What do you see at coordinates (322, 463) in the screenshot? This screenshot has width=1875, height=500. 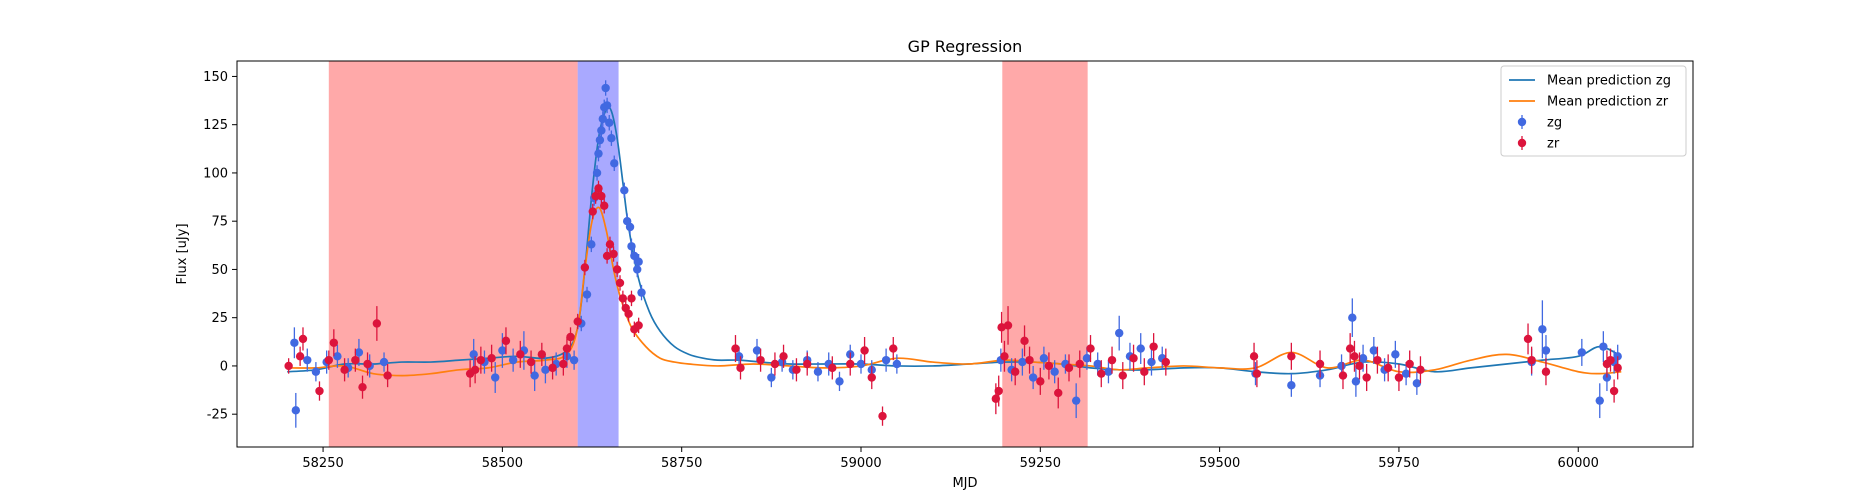 I see `x-tick-label-0: 58250` at bounding box center [322, 463].